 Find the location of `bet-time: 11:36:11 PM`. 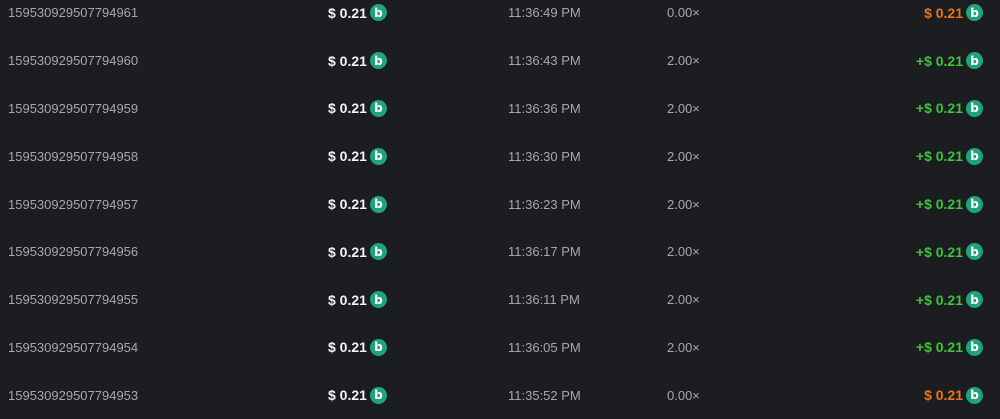

bet-time: 11:36:11 PM is located at coordinates (544, 300).